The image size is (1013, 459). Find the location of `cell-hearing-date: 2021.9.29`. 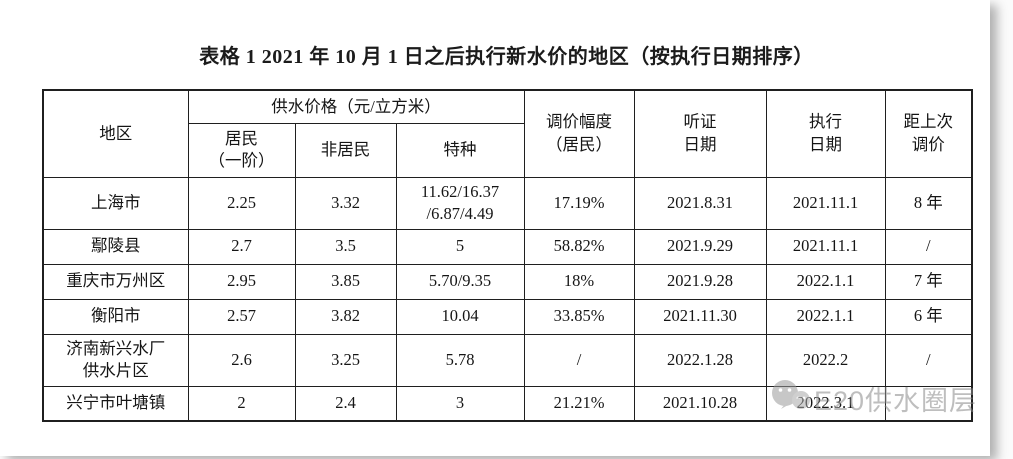

cell-hearing-date: 2021.9.29 is located at coordinates (700, 246).